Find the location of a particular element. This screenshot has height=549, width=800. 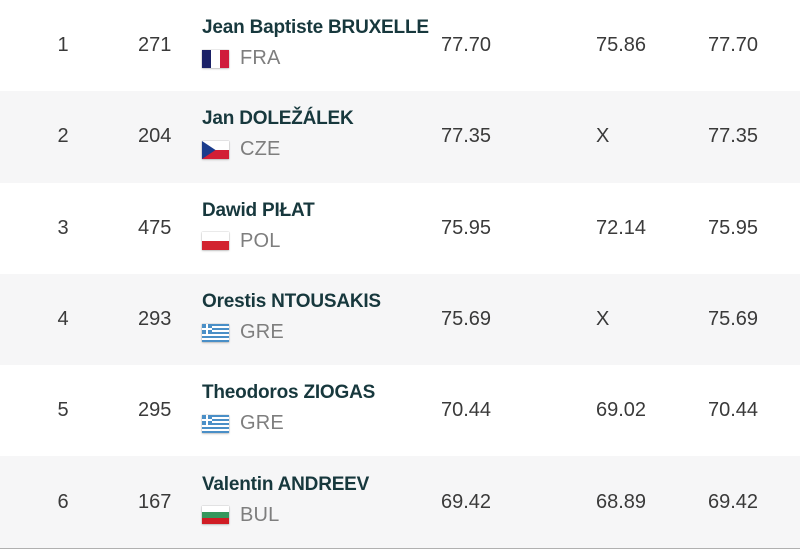

athlete-name: Orestis NTOUSAKIS is located at coordinates (291, 302).